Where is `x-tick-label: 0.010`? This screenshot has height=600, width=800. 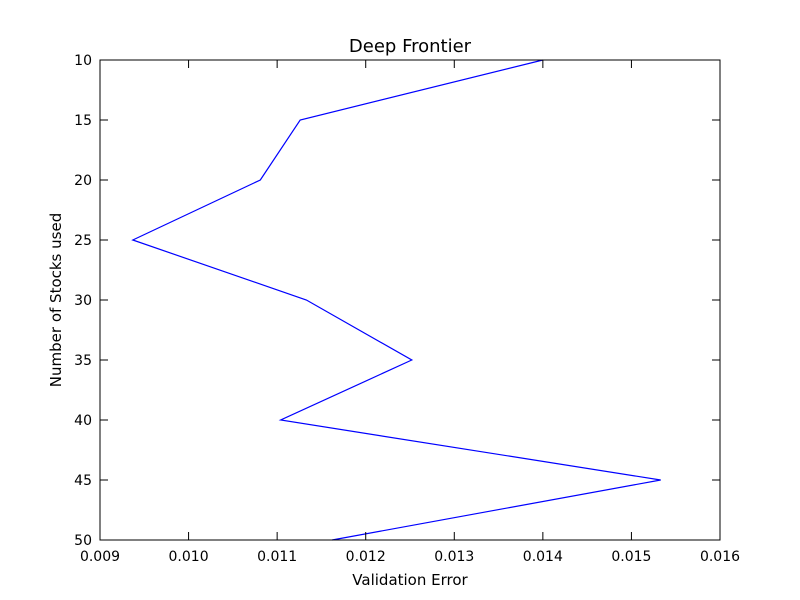 x-tick-label: 0.010 is located at coordinates (189, 557).